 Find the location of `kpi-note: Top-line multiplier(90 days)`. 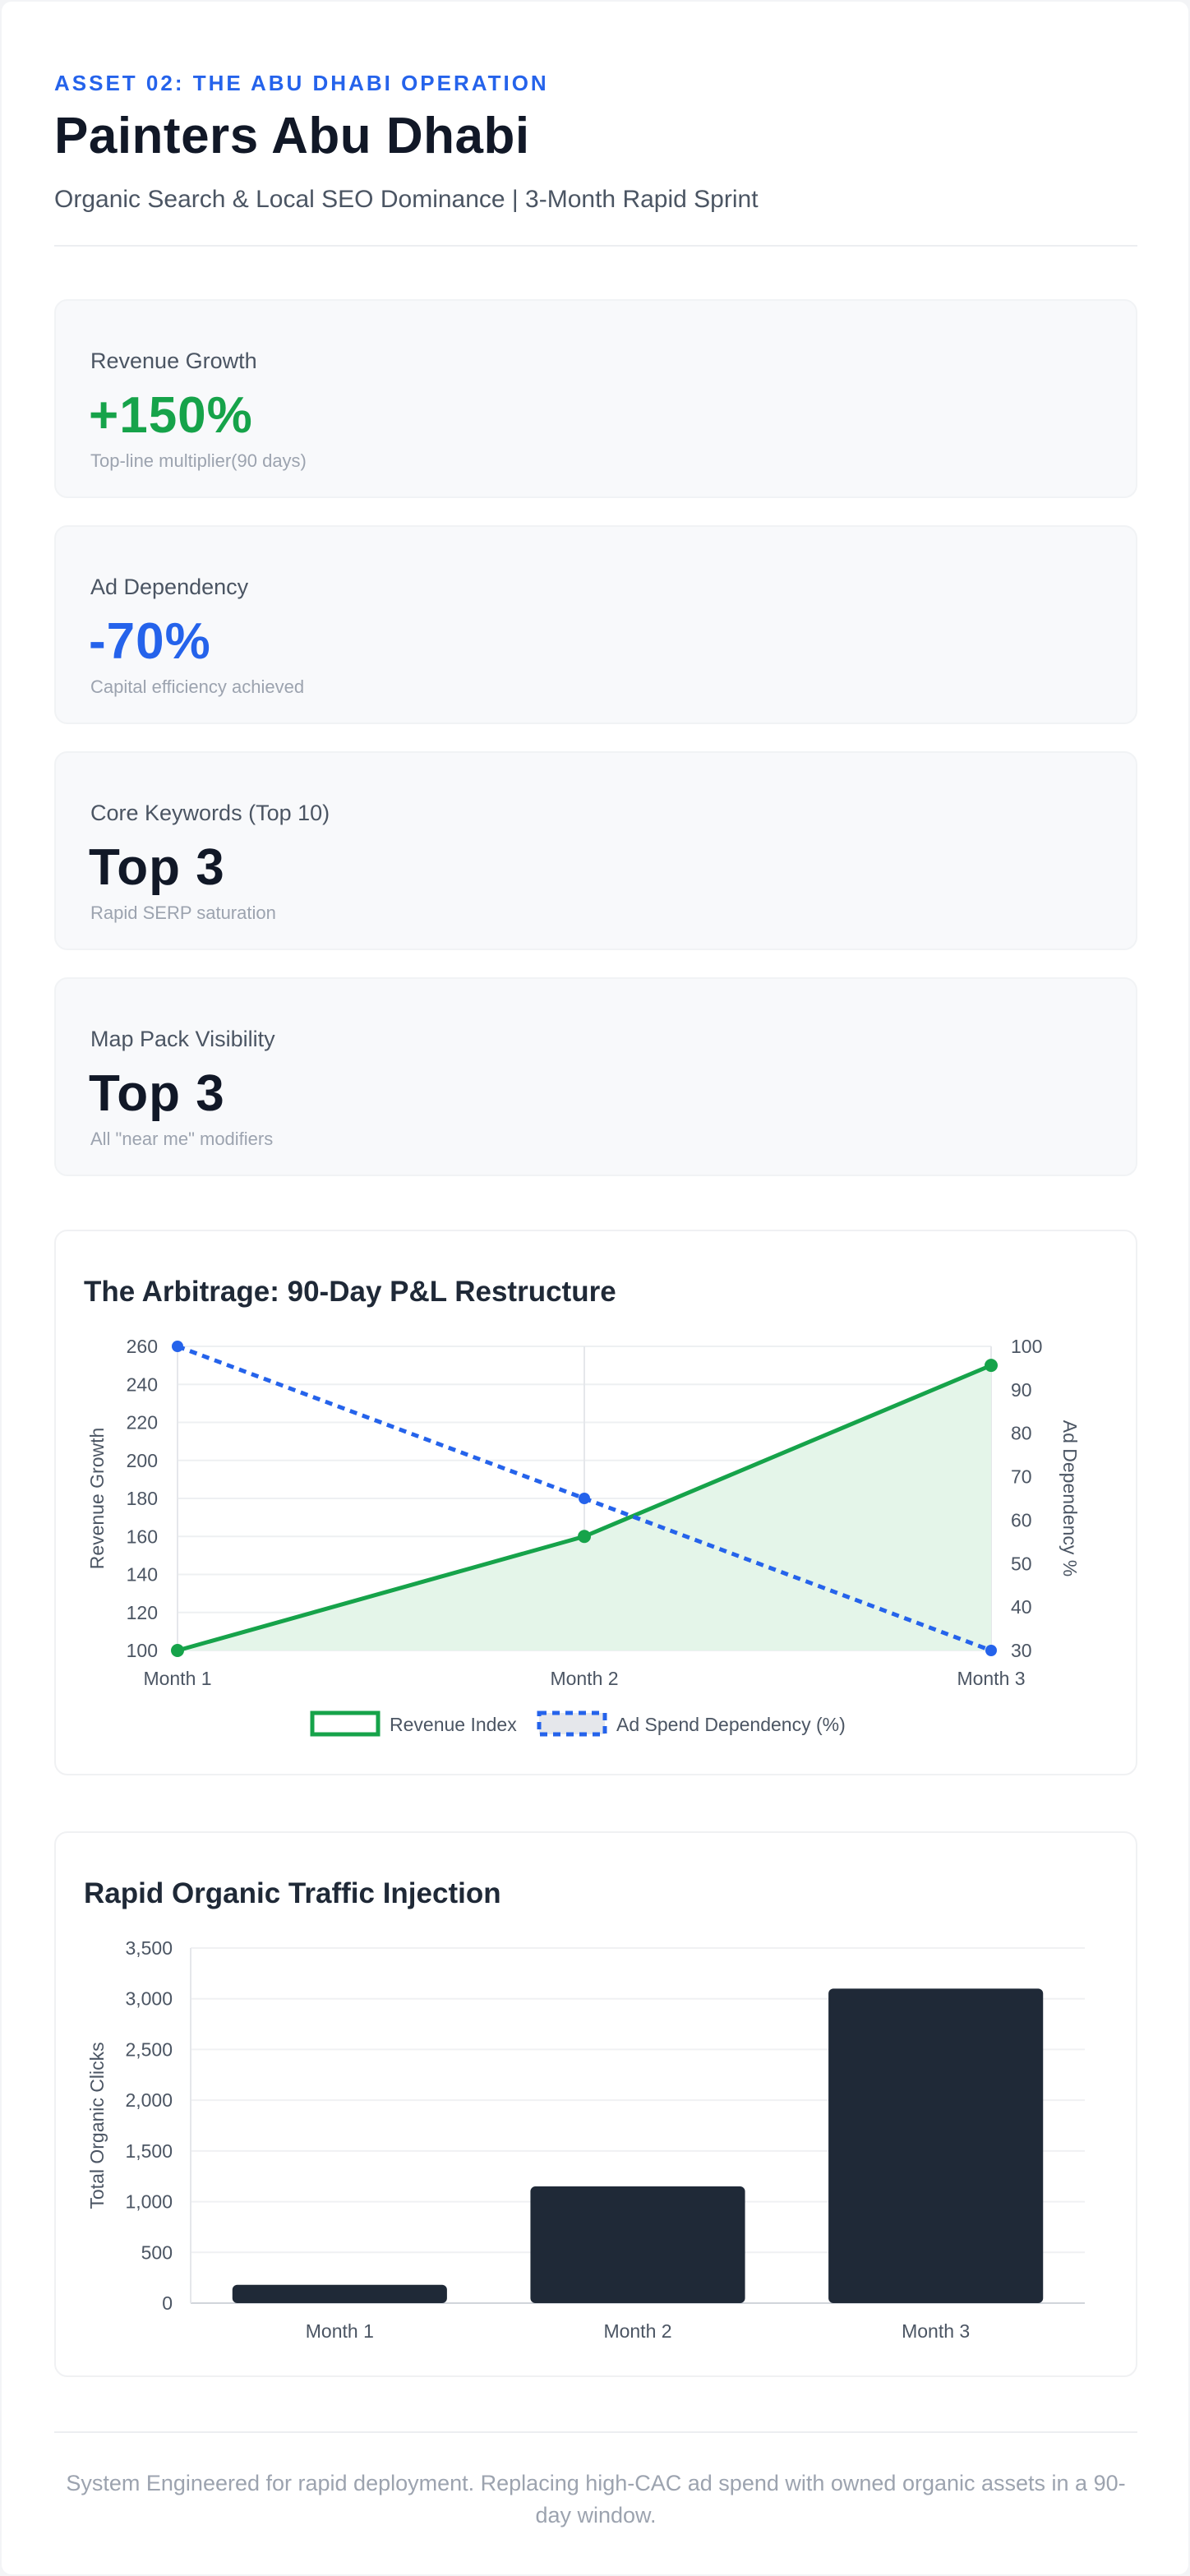

kpi-note: Top-line multiplier(90 days) is located at coordinates (198, 461).